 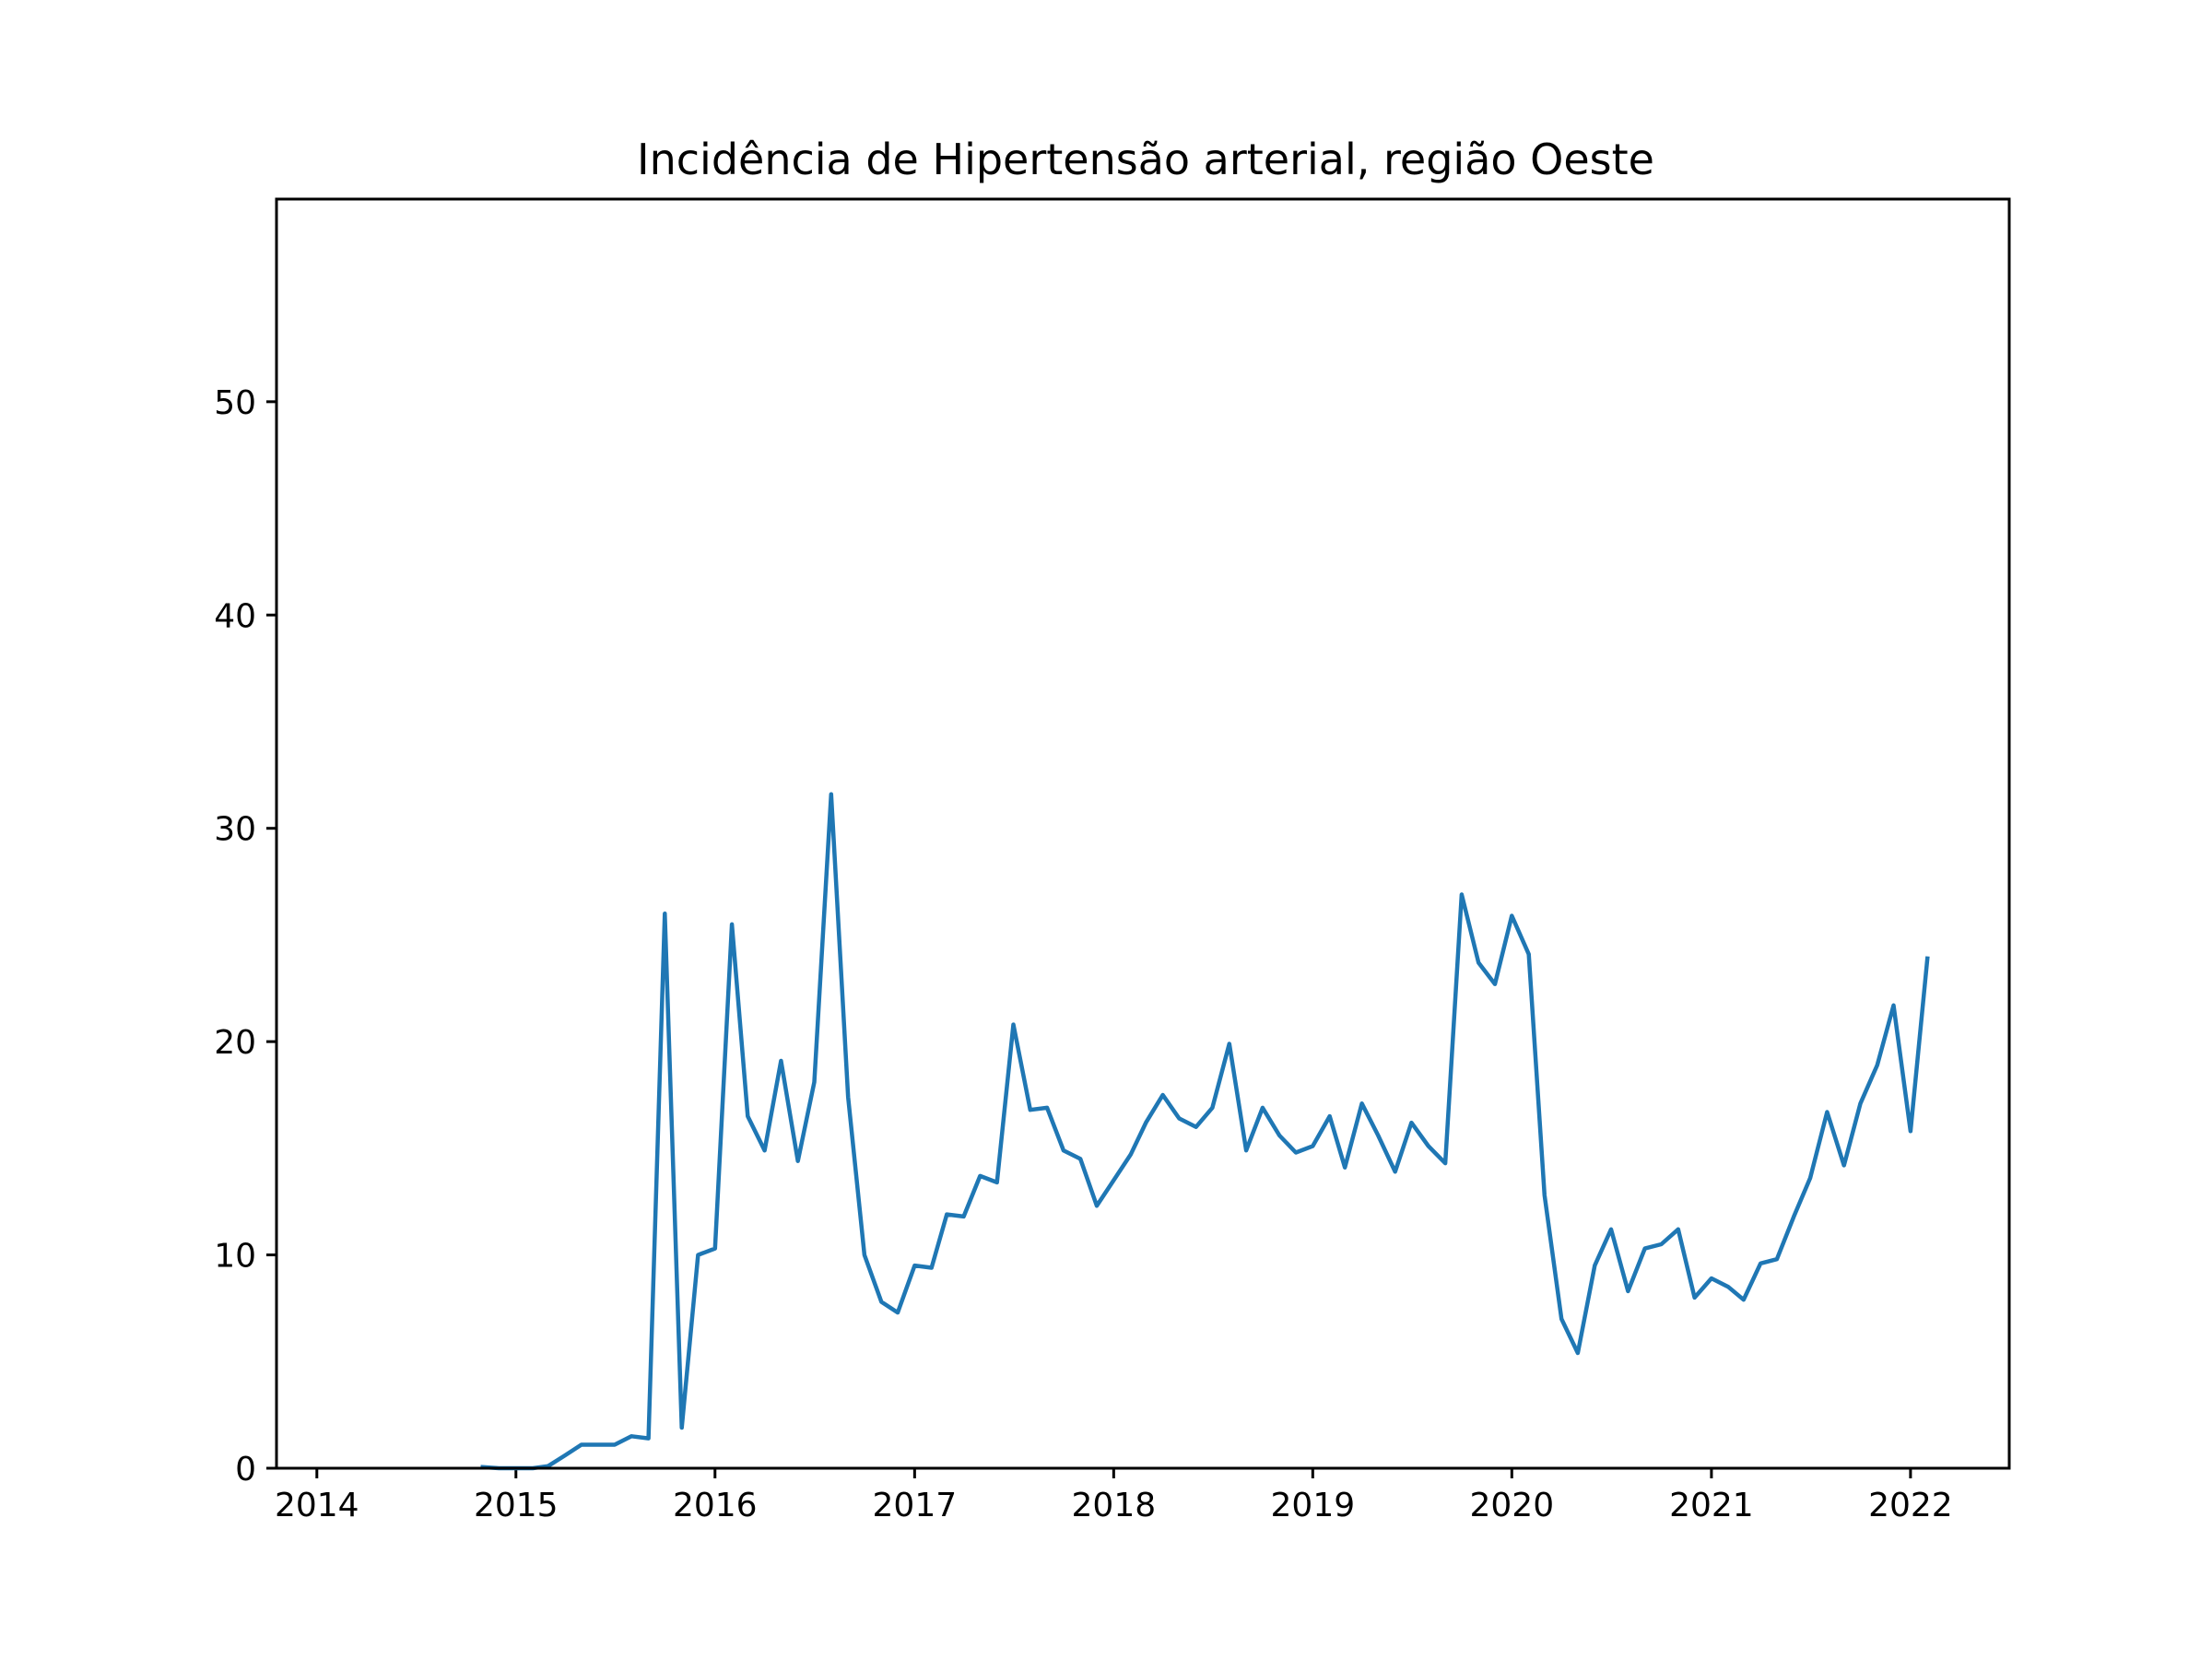 I want to click on y-tick-label: 50, so click(x=235, y=403).